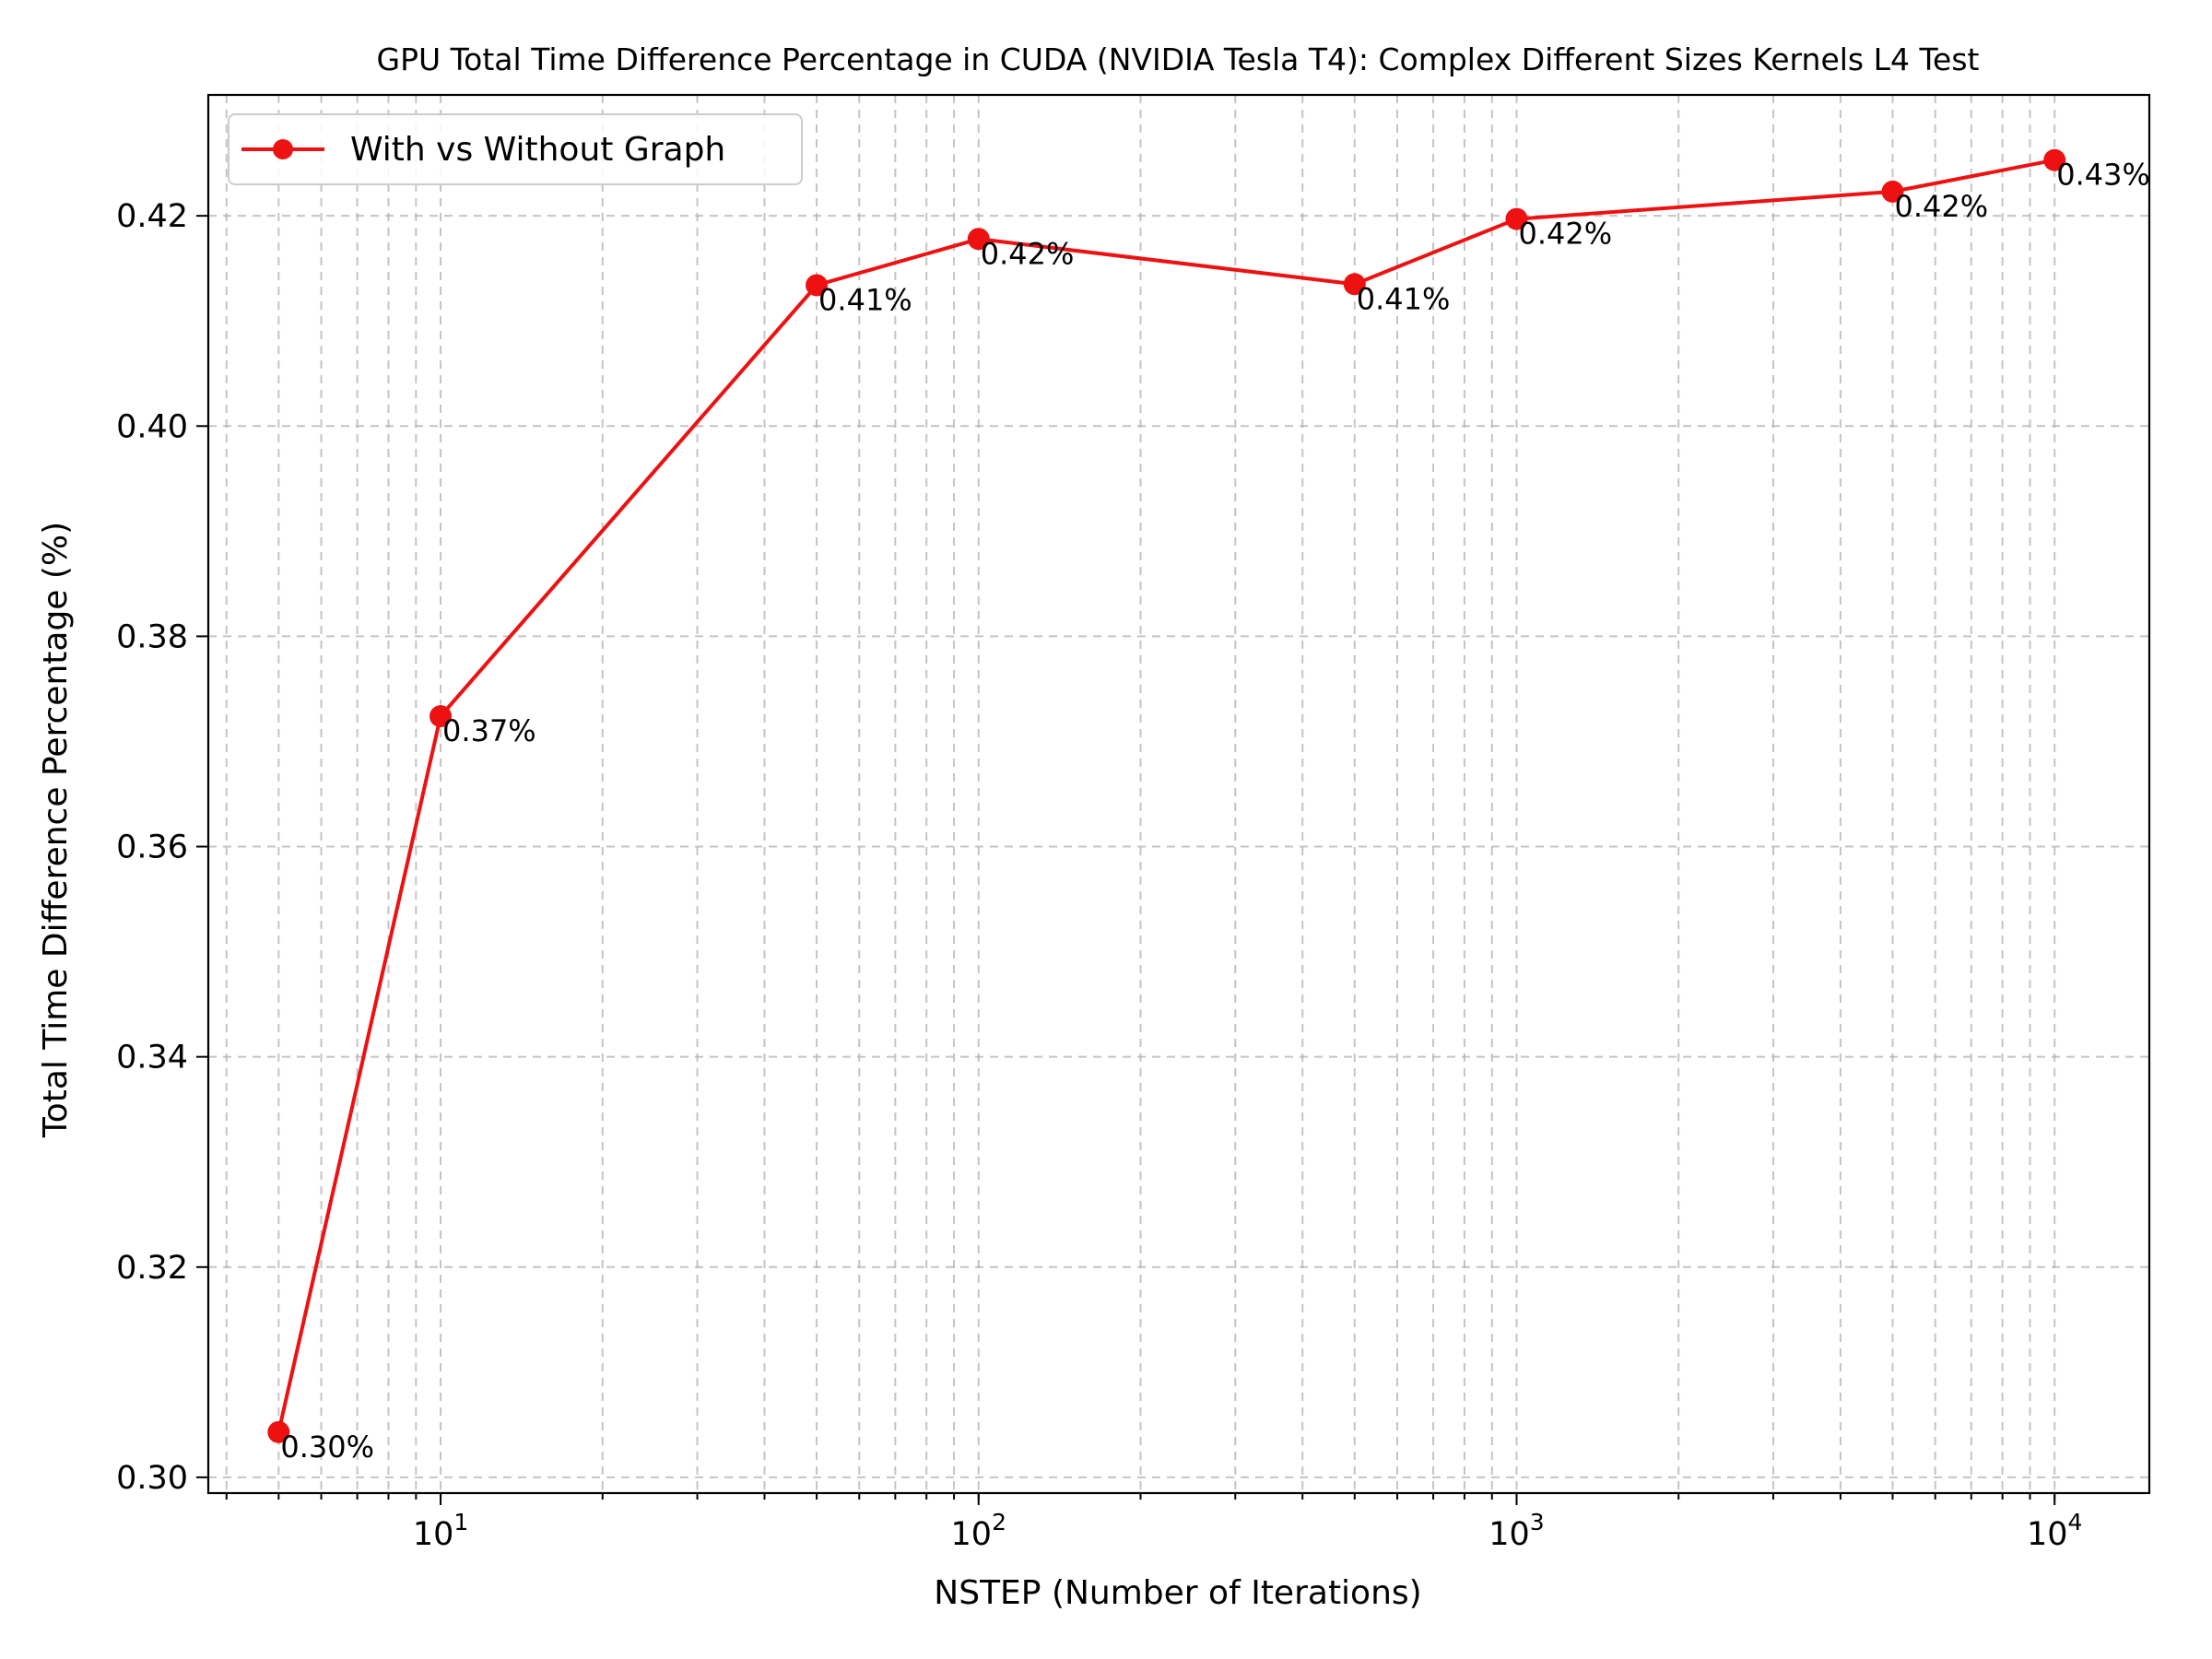 This screenshot has width=2212, height=1659. Describe the element at coordinates (152, 426) in the screenshot. I see `y-tick-label: 0.40` at that location.